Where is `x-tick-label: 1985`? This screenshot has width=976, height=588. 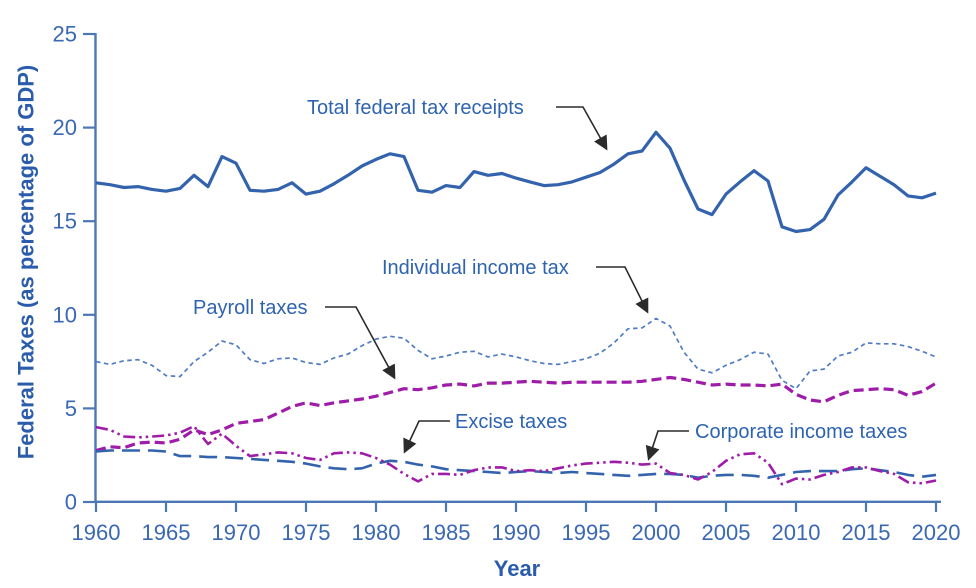
x-tick-label: 1985 is located at coordinates (446, 532).